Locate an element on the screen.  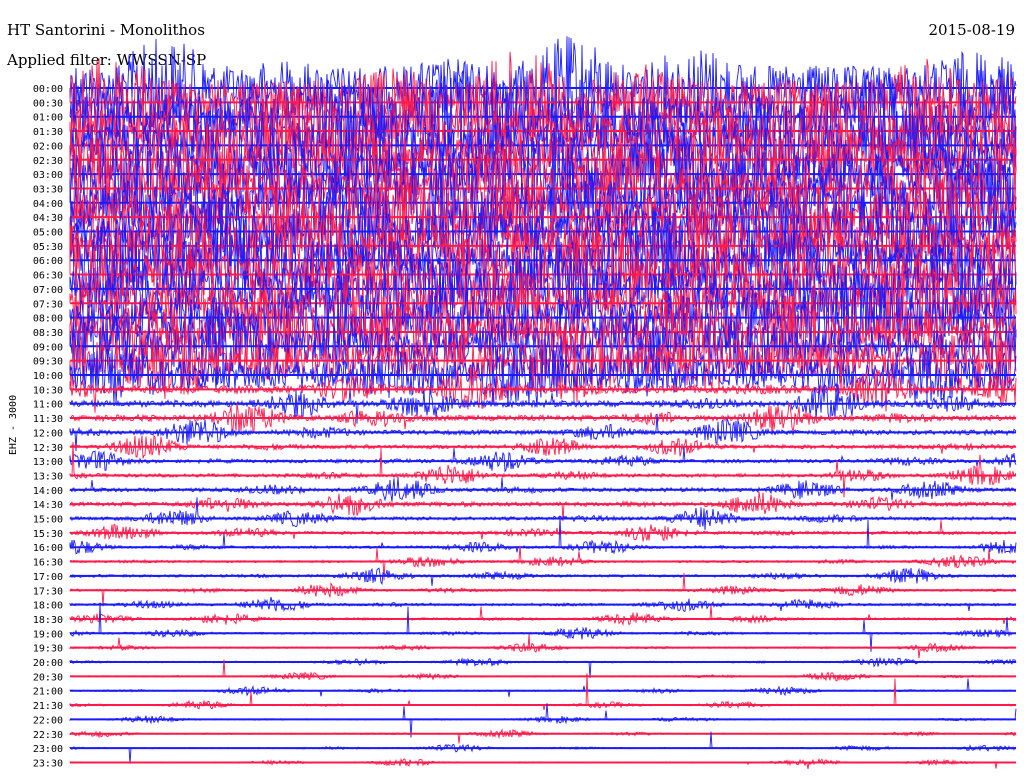
row-time-label: 18:30 is located at coordinates (48, 620).